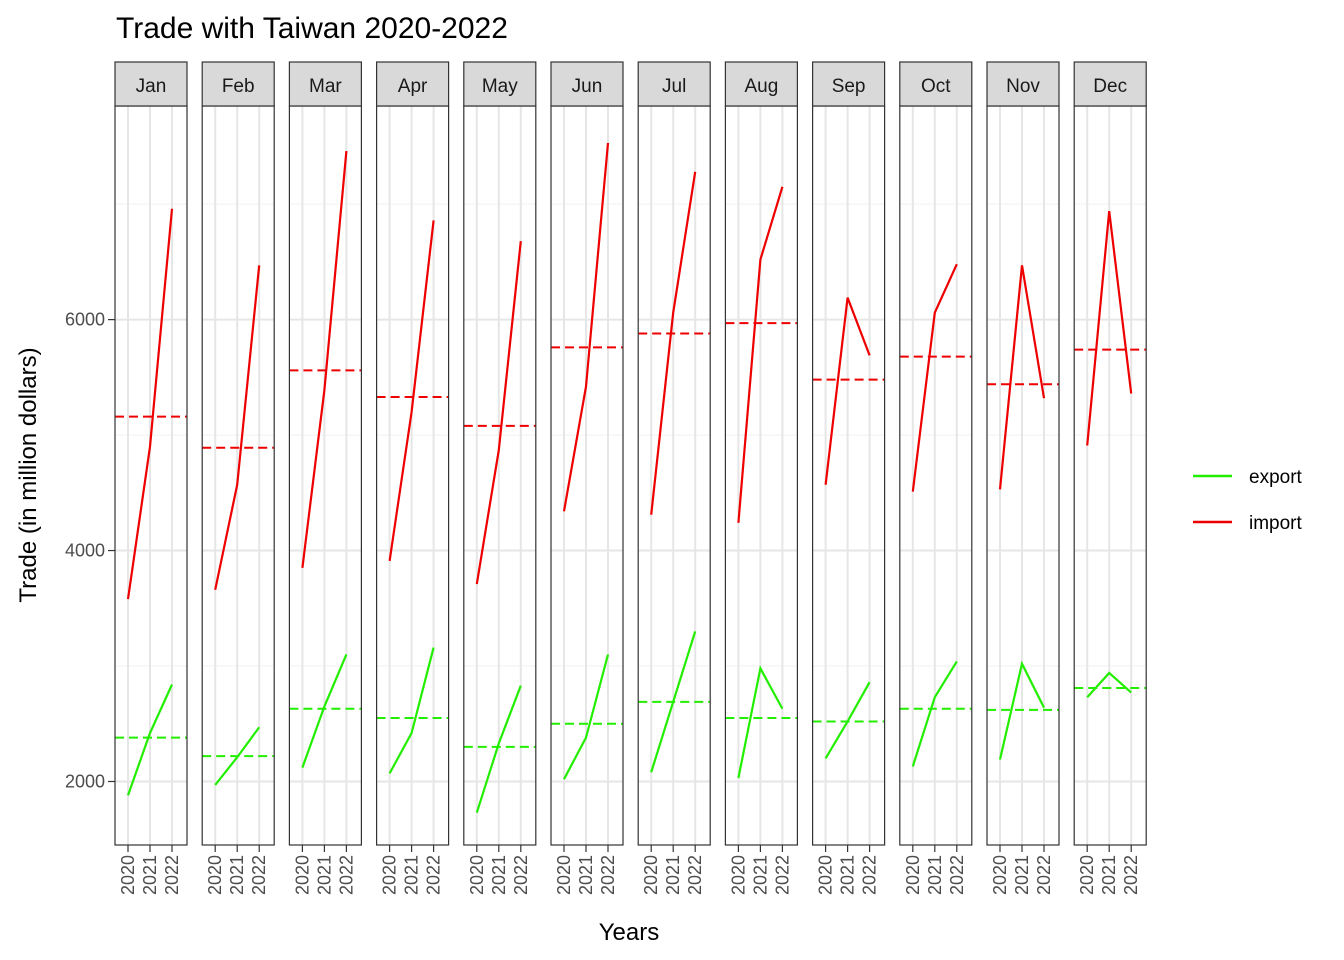 The height and width of the screenshot is (960, 1344). What do you see at coordinates (1276, 523) in the screenshot?
I see `legend-label-import: import` at bounding box center [1276, 523].